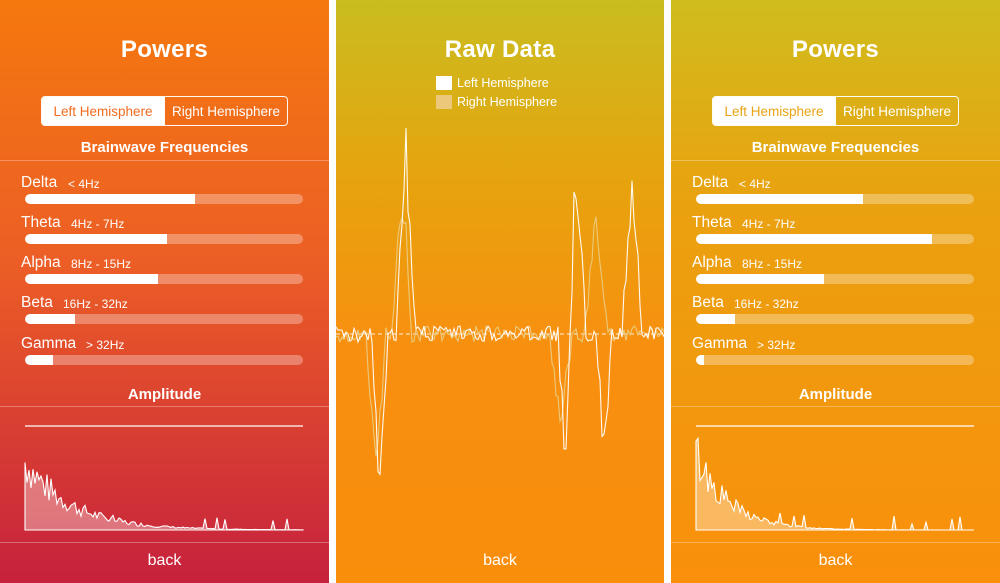 This screenshot has height=583, width=1000. I want to click on legend-label: Left Hemisphere, so click(503, 82).